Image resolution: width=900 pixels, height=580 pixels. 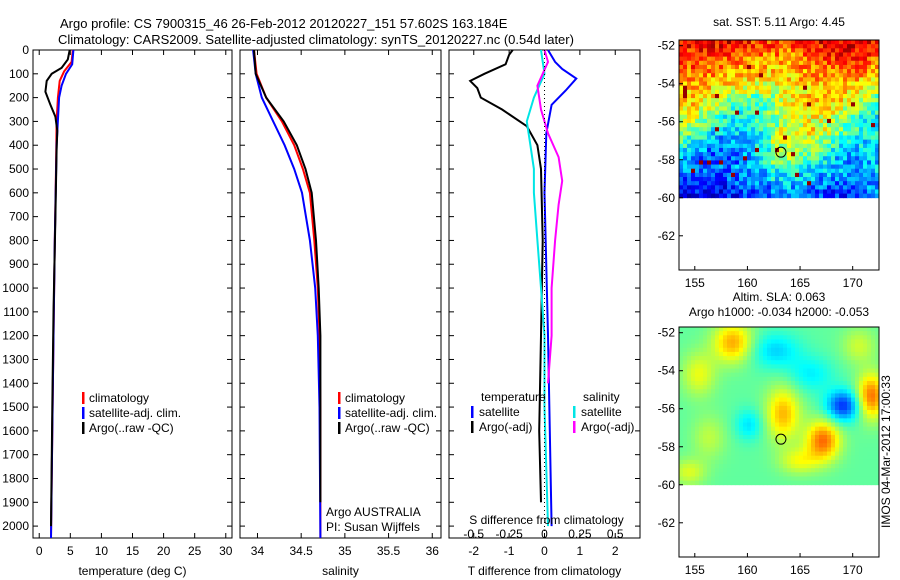 What do you see at coordinates (15, 383) in the screenshot?
I see `y-tick-label: 1400` at bounding box center [15, 383].